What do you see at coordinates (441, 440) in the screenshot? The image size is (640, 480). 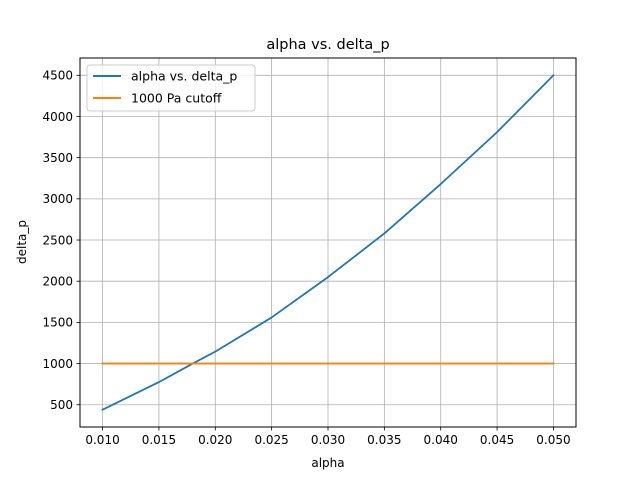 I see `x-tick-label: 0.040` at bounding box center [441, 440].